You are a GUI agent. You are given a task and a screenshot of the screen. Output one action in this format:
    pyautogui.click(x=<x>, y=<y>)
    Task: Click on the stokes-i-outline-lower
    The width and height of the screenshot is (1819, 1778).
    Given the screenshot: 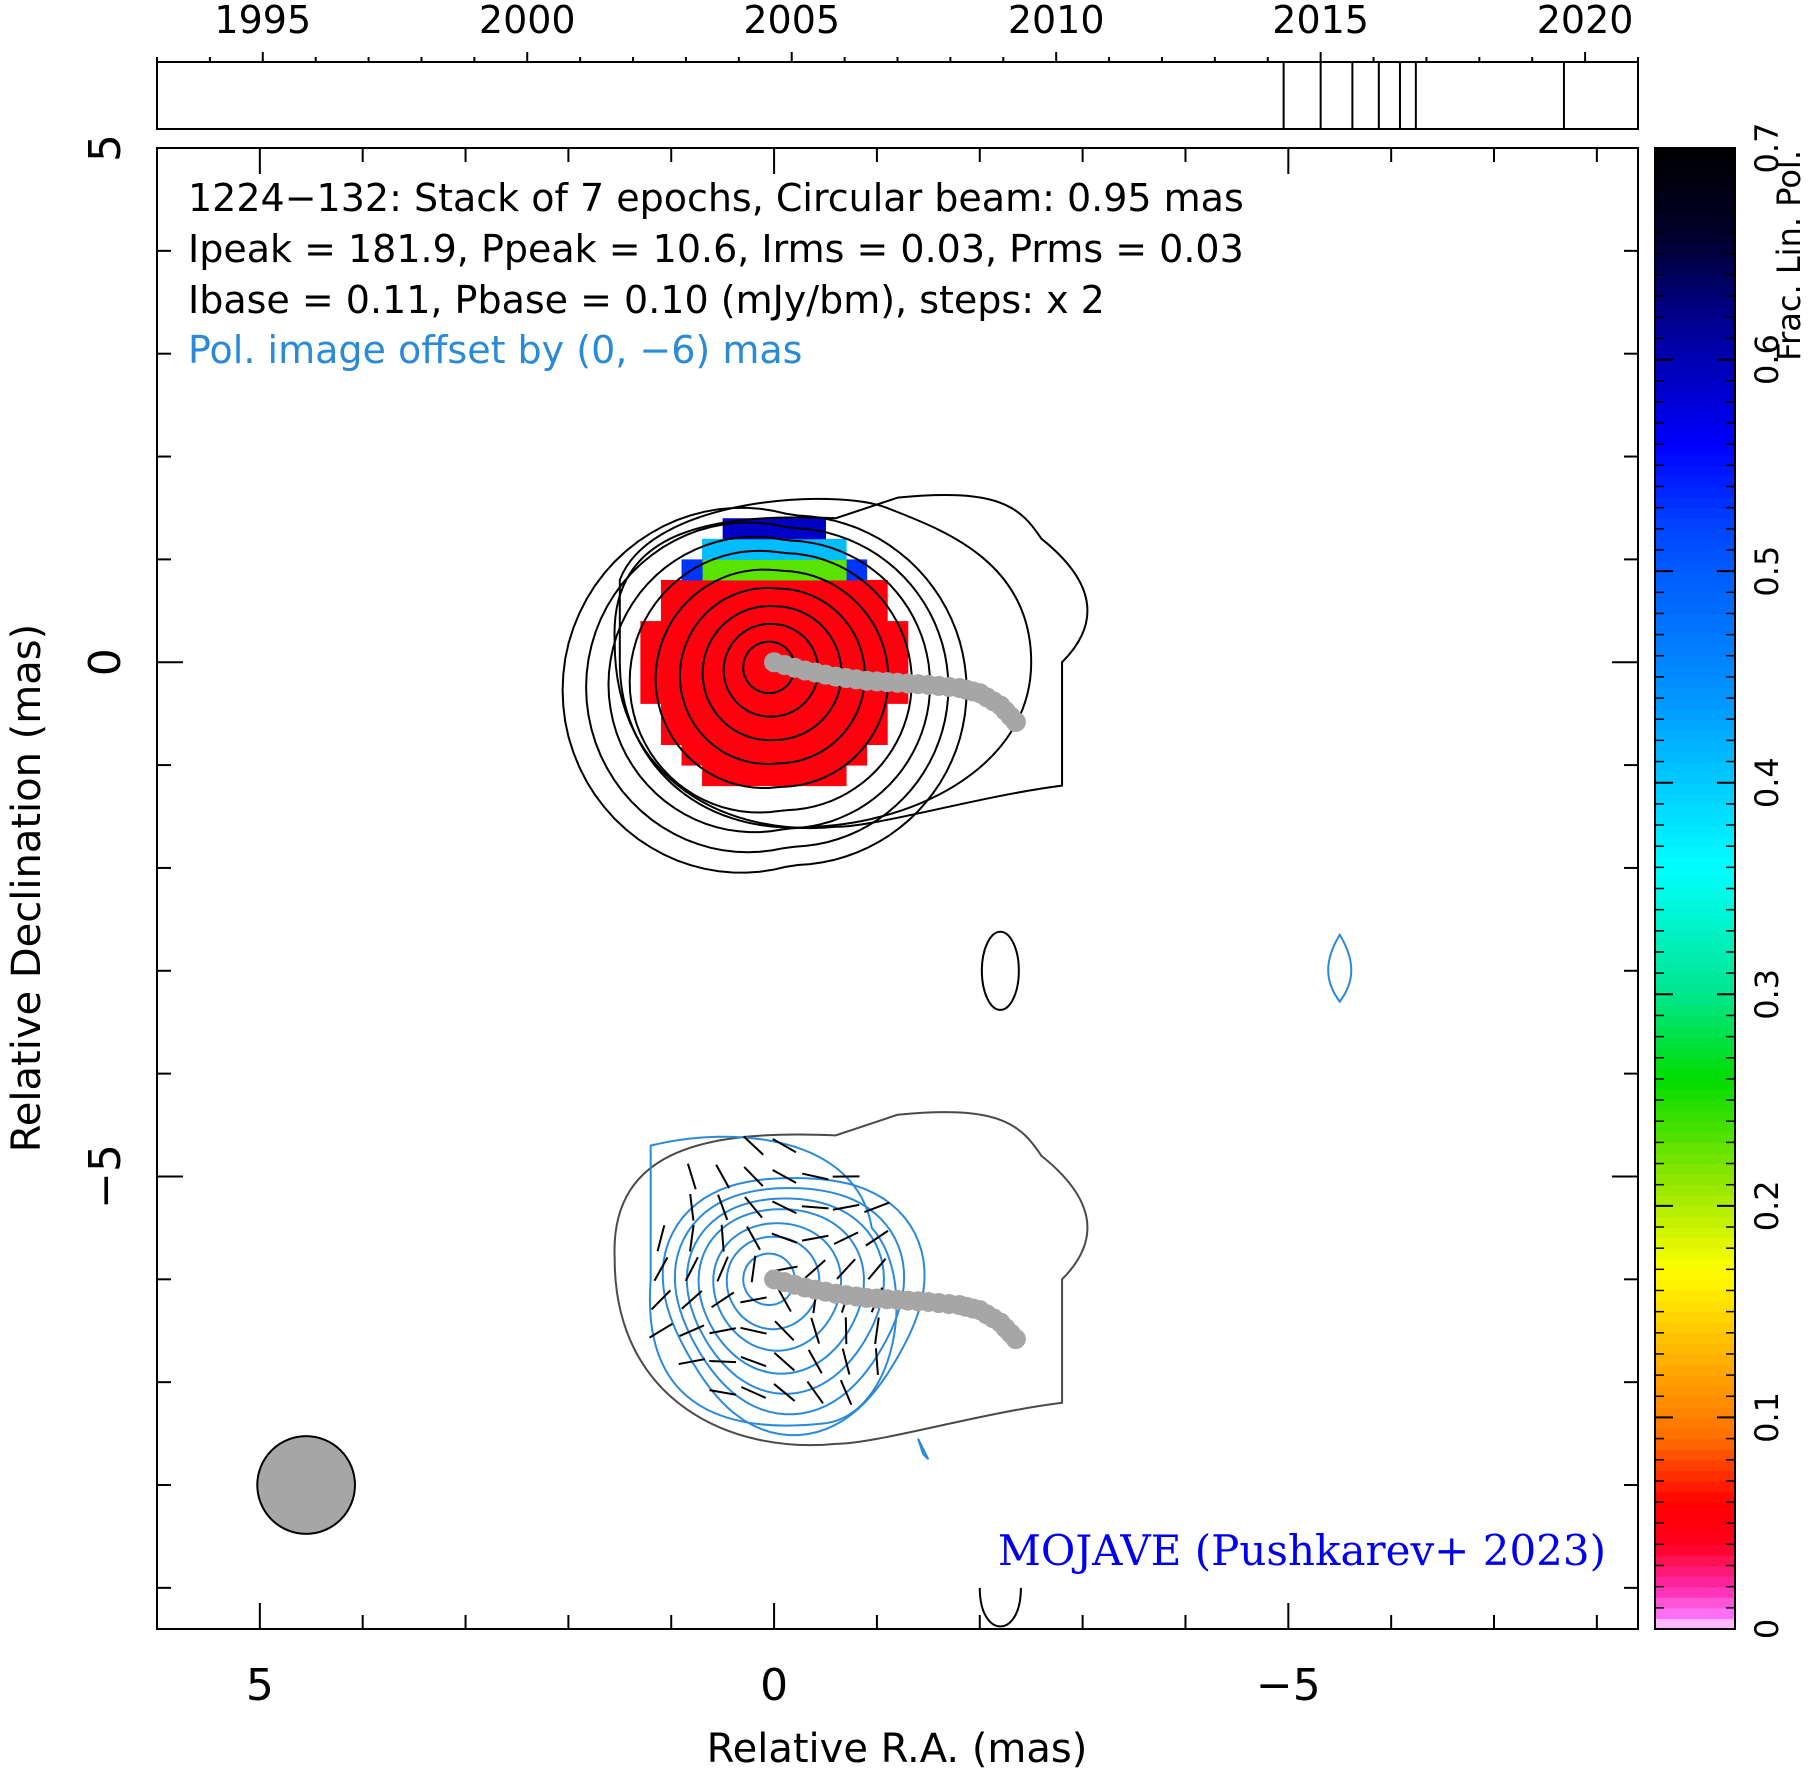 What is the action you would take?
    pyautogui.click(x=851, y=1279)
    